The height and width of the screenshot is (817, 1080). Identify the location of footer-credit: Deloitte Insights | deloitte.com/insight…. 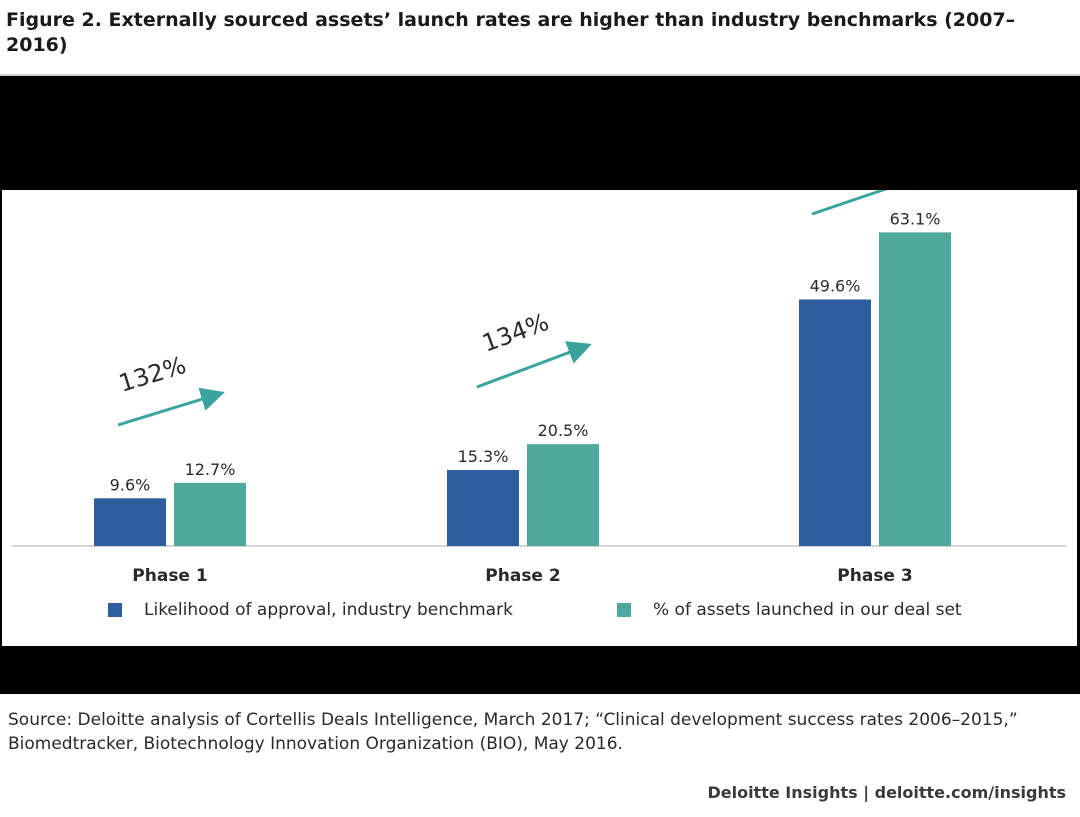
(886, 792).